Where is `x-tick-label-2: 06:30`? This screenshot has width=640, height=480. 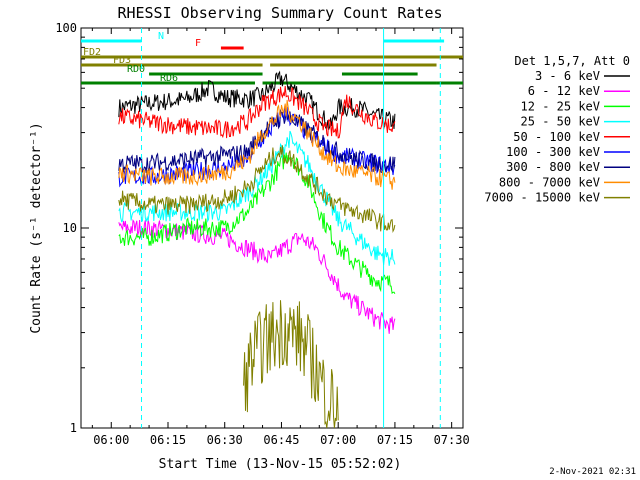 x-tick-label-2: 06:30 is located at coordinates (225, 440).